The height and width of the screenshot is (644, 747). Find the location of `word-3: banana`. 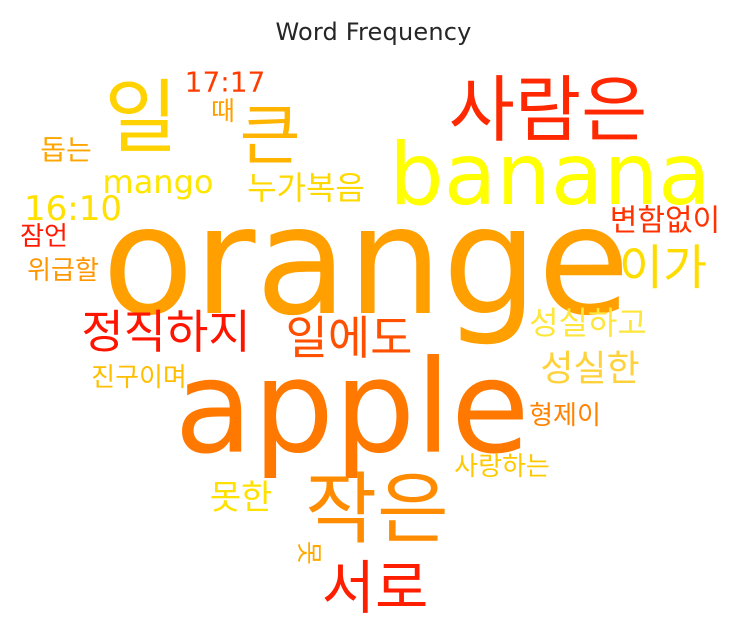

word-3: banana is located at coordinates (550, 175).